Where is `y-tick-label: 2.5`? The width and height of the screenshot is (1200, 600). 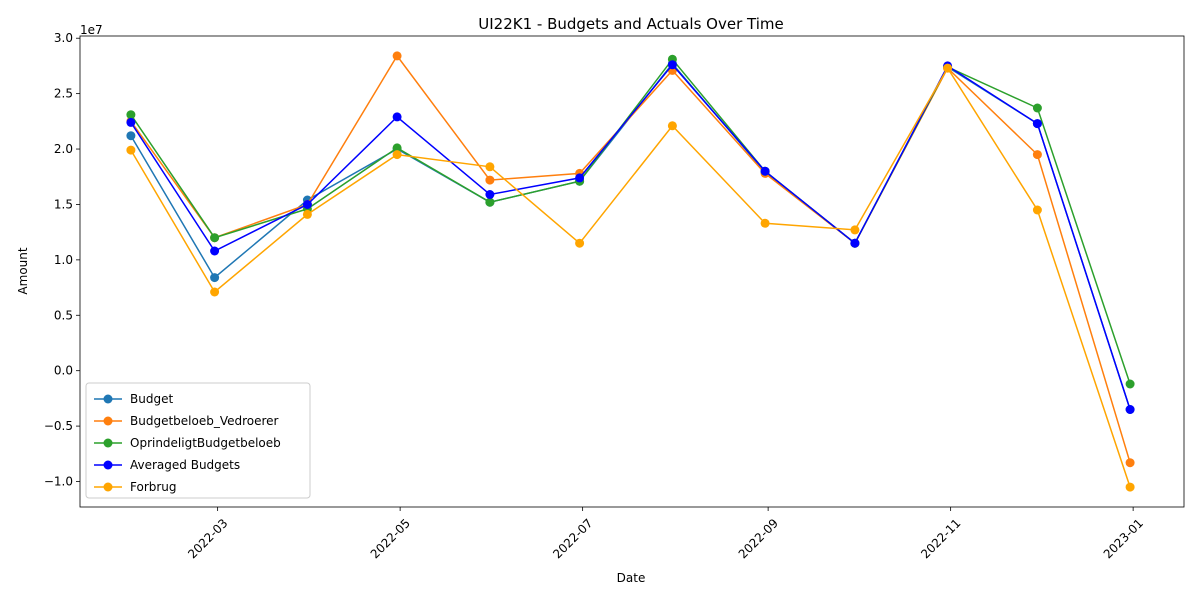 y-tick-label: 2.5 is located at coordinates (63, 94).